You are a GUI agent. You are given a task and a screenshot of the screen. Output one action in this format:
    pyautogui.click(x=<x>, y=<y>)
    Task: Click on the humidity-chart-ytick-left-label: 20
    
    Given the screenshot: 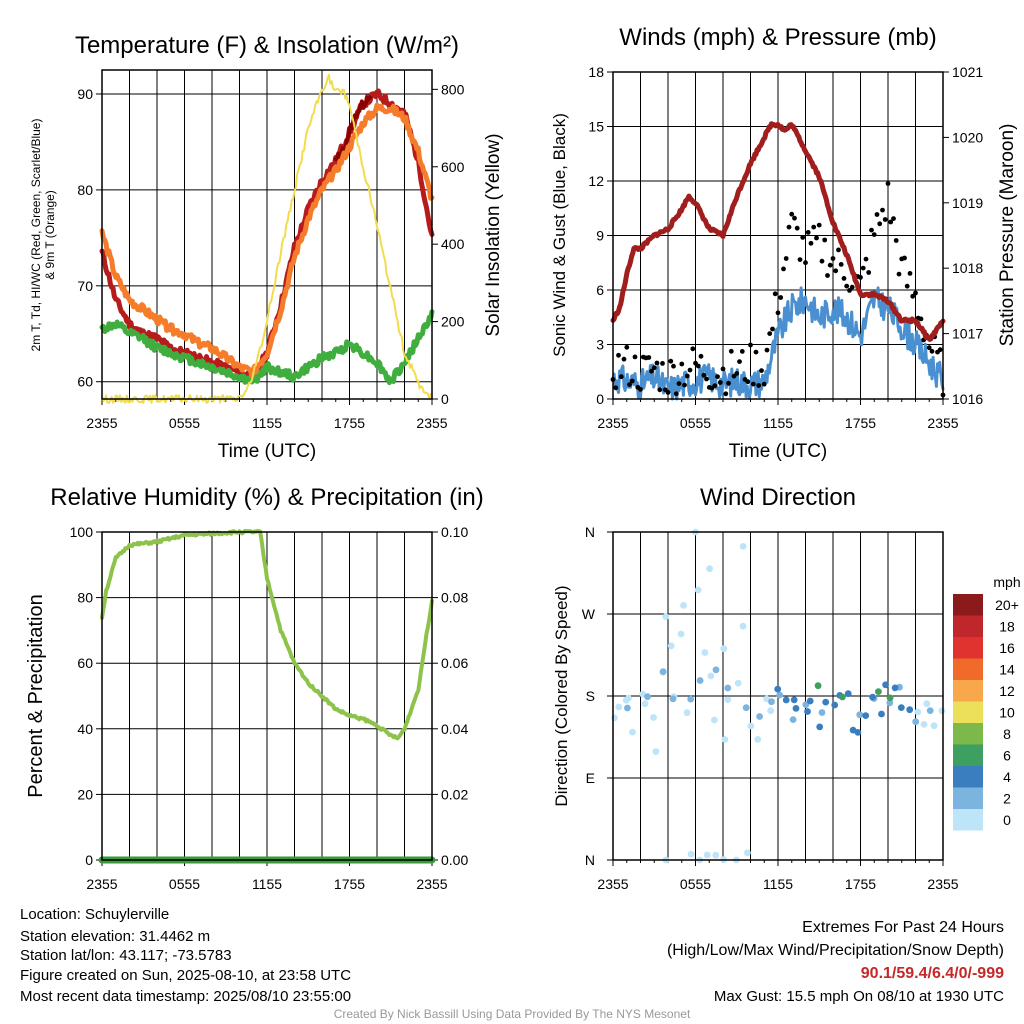 What is the action you would take?
    pyautogui.click(x=85, y=794)
    